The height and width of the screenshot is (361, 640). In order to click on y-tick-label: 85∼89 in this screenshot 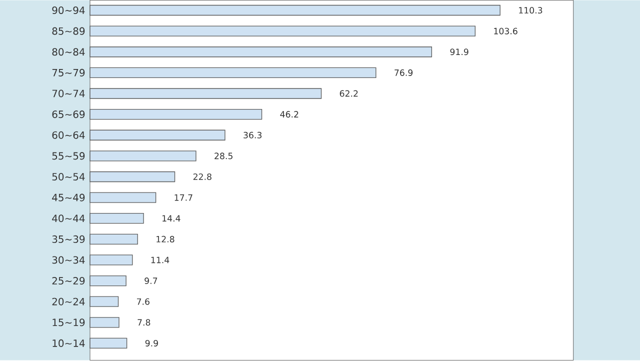, I will do `click(68, 32)`.